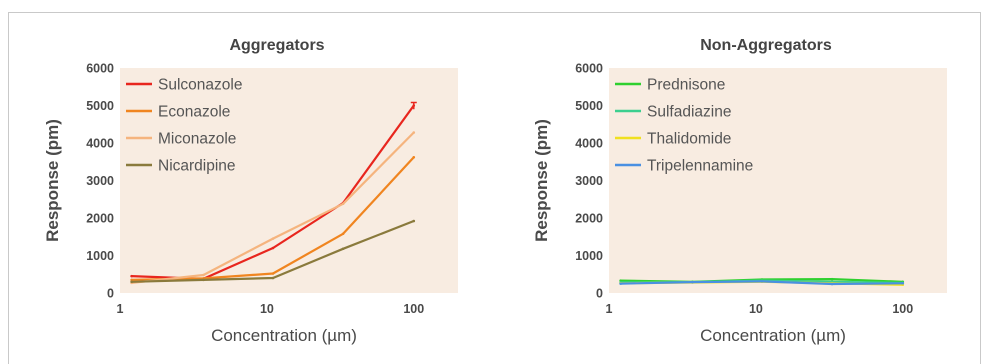 This screenshot has width=989, height=364. I want to click on chart2-y-tick-label: 0, so click(599, 294).